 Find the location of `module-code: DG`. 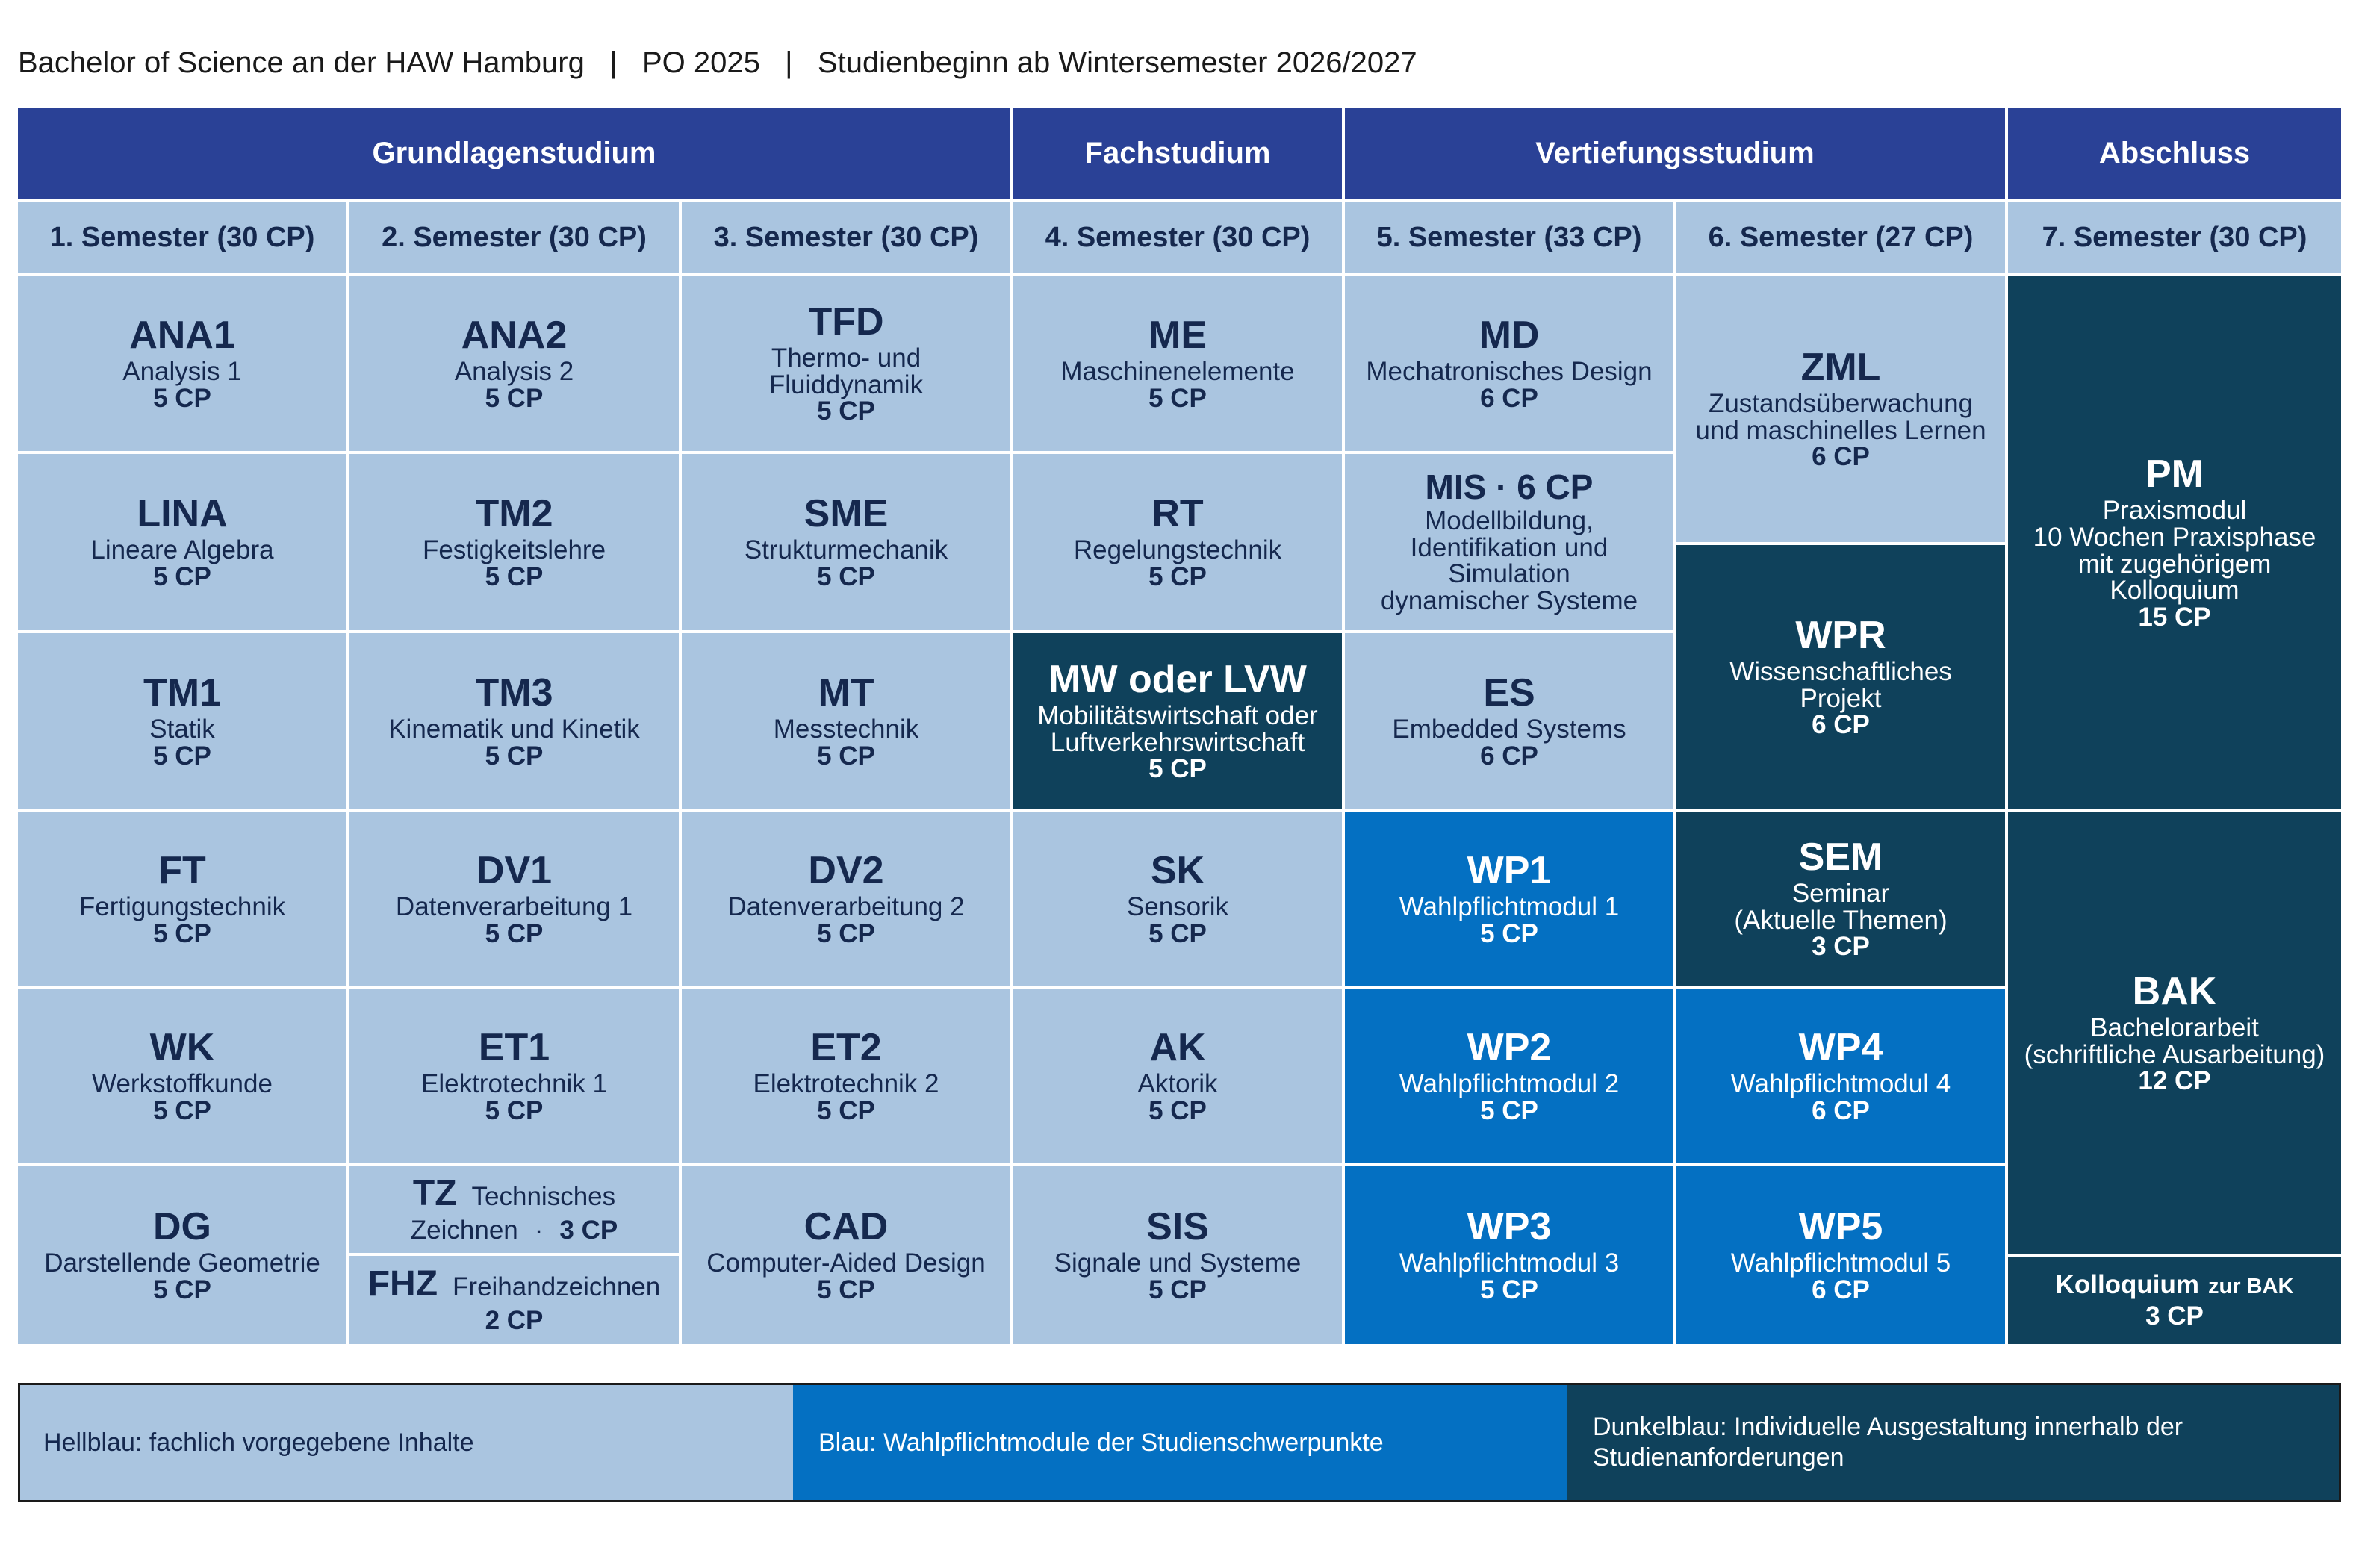

module-code: DG is located at coordinates (182, 1226).